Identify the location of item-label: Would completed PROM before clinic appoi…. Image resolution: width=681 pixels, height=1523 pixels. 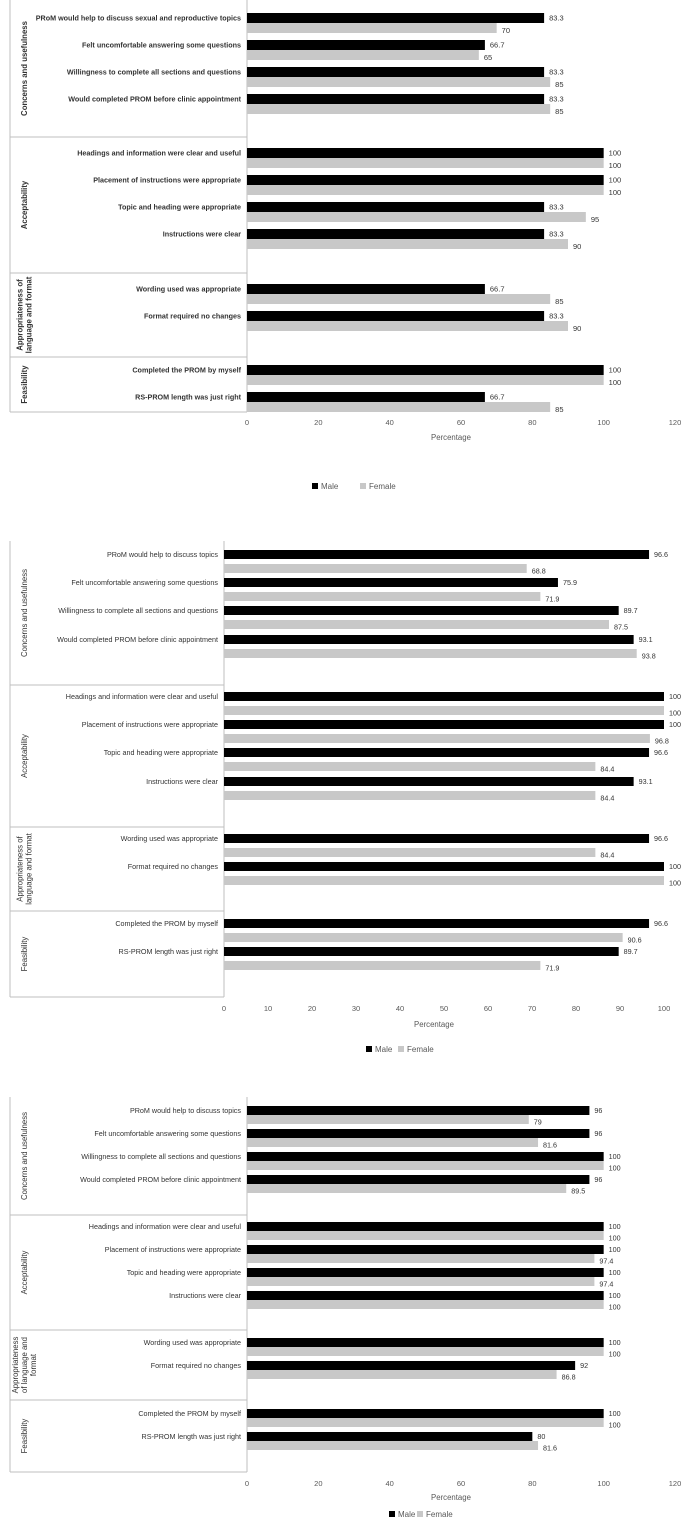
(154, 99).